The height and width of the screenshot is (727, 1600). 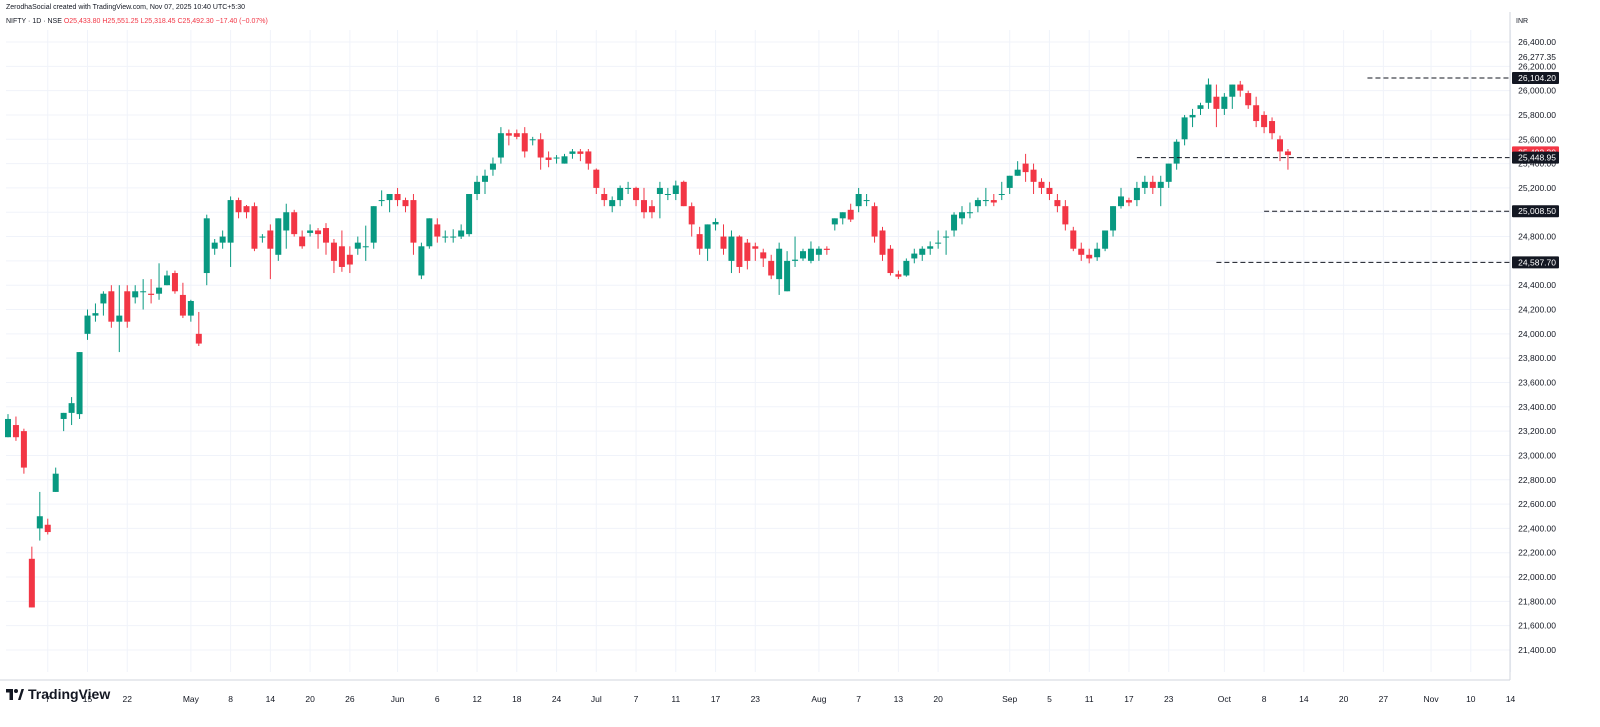 What do you see at coordinates (88, 699) in the screenshot?
I see `time-tick-label: 15` at bounding box center [88, 699].